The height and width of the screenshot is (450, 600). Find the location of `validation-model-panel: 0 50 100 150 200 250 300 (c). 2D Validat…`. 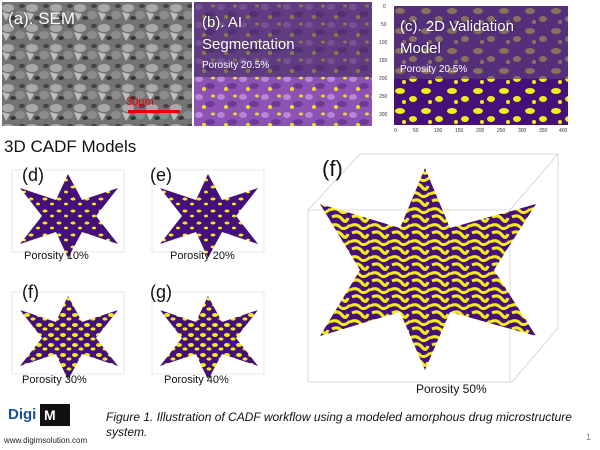

validation-model-panel: 0 50 100 150 200 250 300 (c). 2D Validat… is located at coordinates (473, 70).